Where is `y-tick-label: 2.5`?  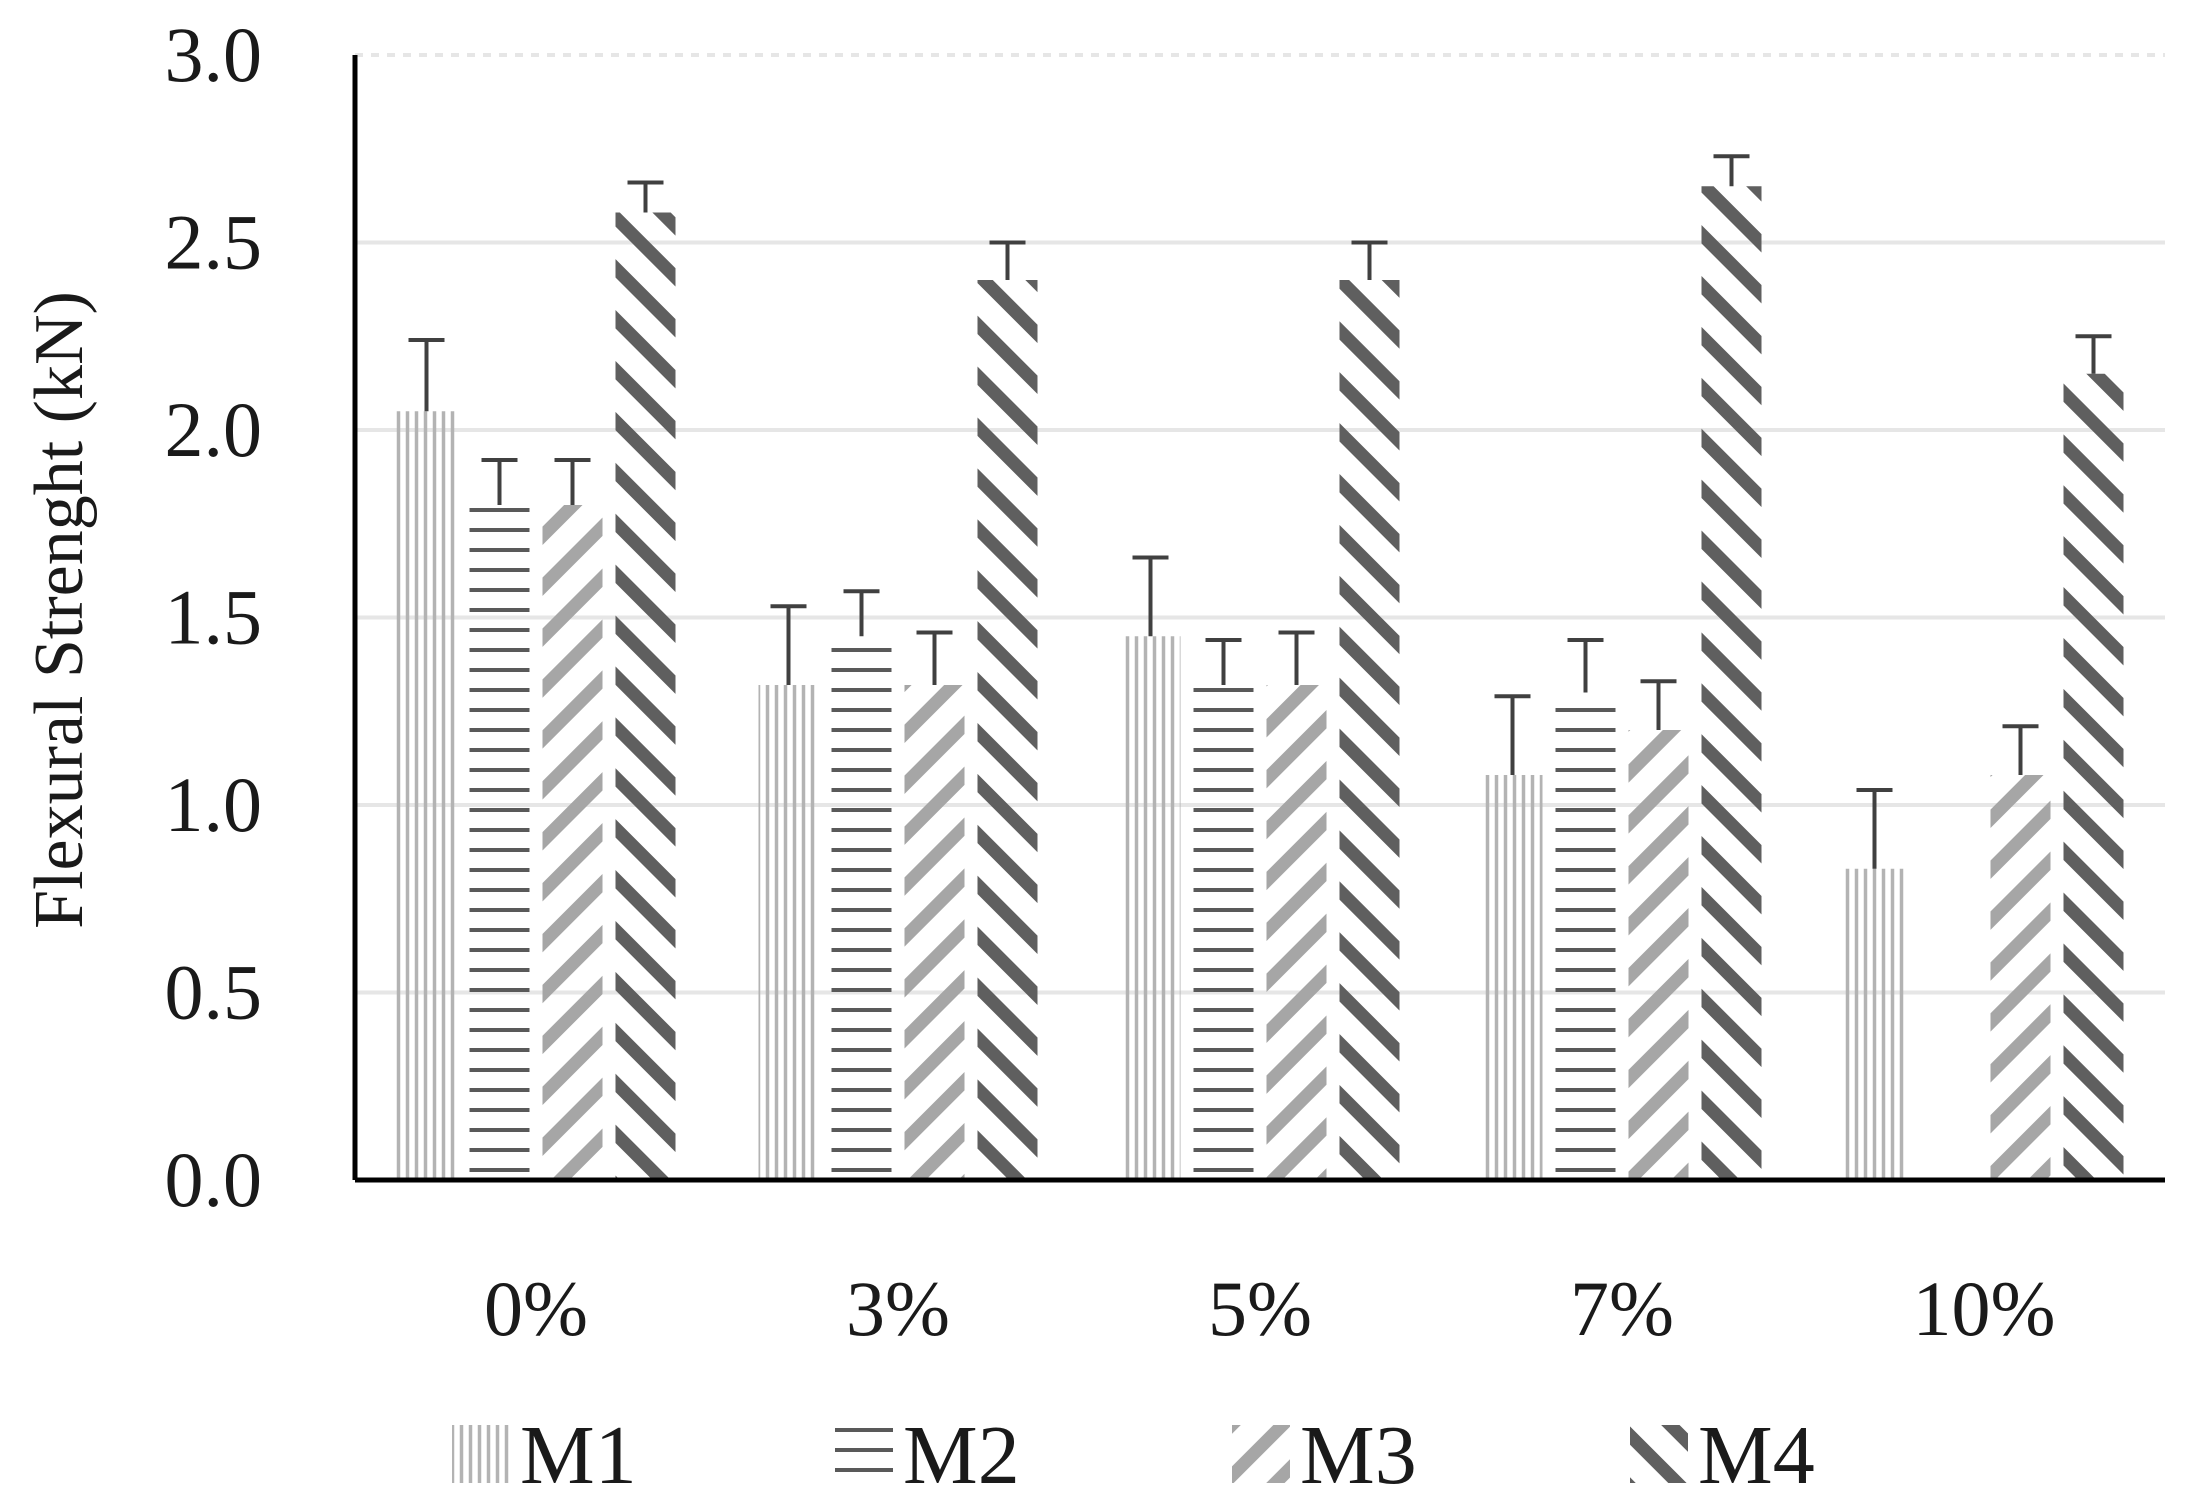
y-tick-label: 2.5 is located at coordinates (214, 242).